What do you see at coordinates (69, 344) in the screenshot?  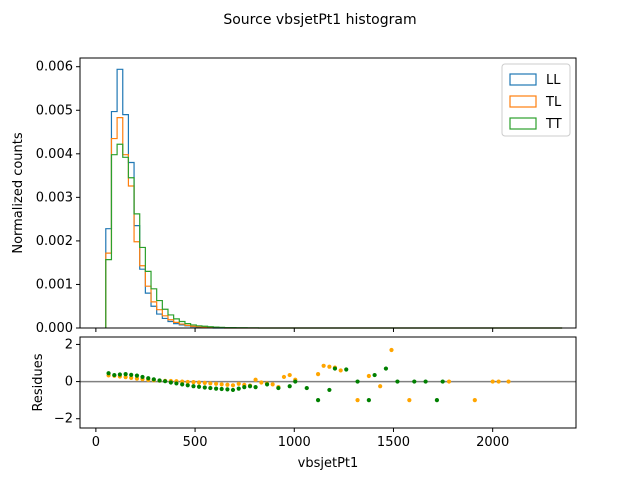 I see `y-tick-label: 2` at bounding box center [69, 344].